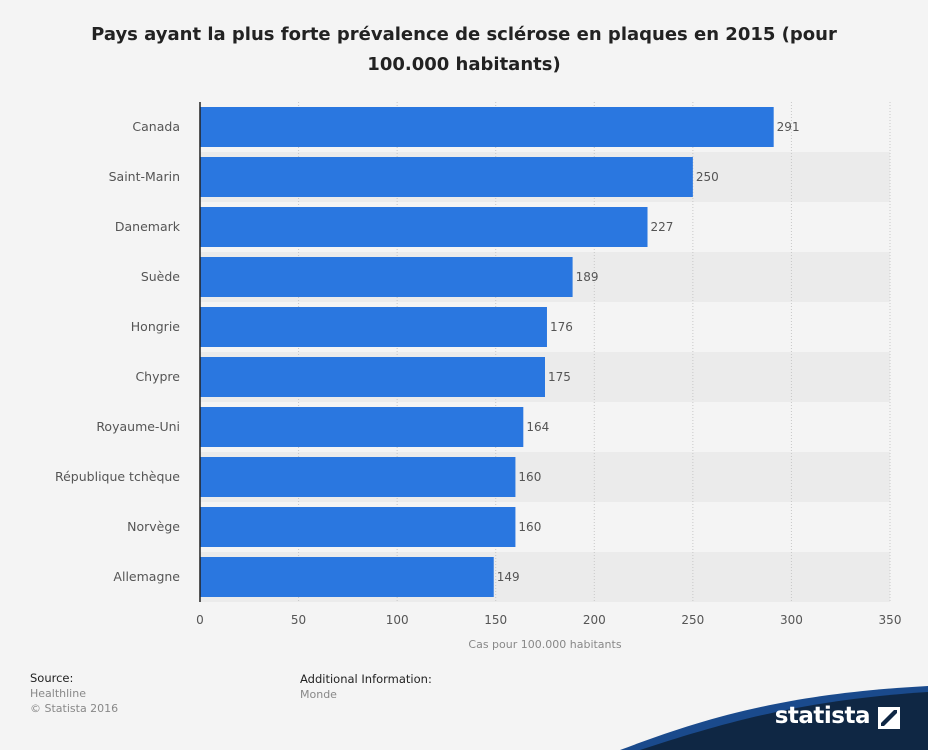  I want to click on data-label: 227, so click(662, 227).